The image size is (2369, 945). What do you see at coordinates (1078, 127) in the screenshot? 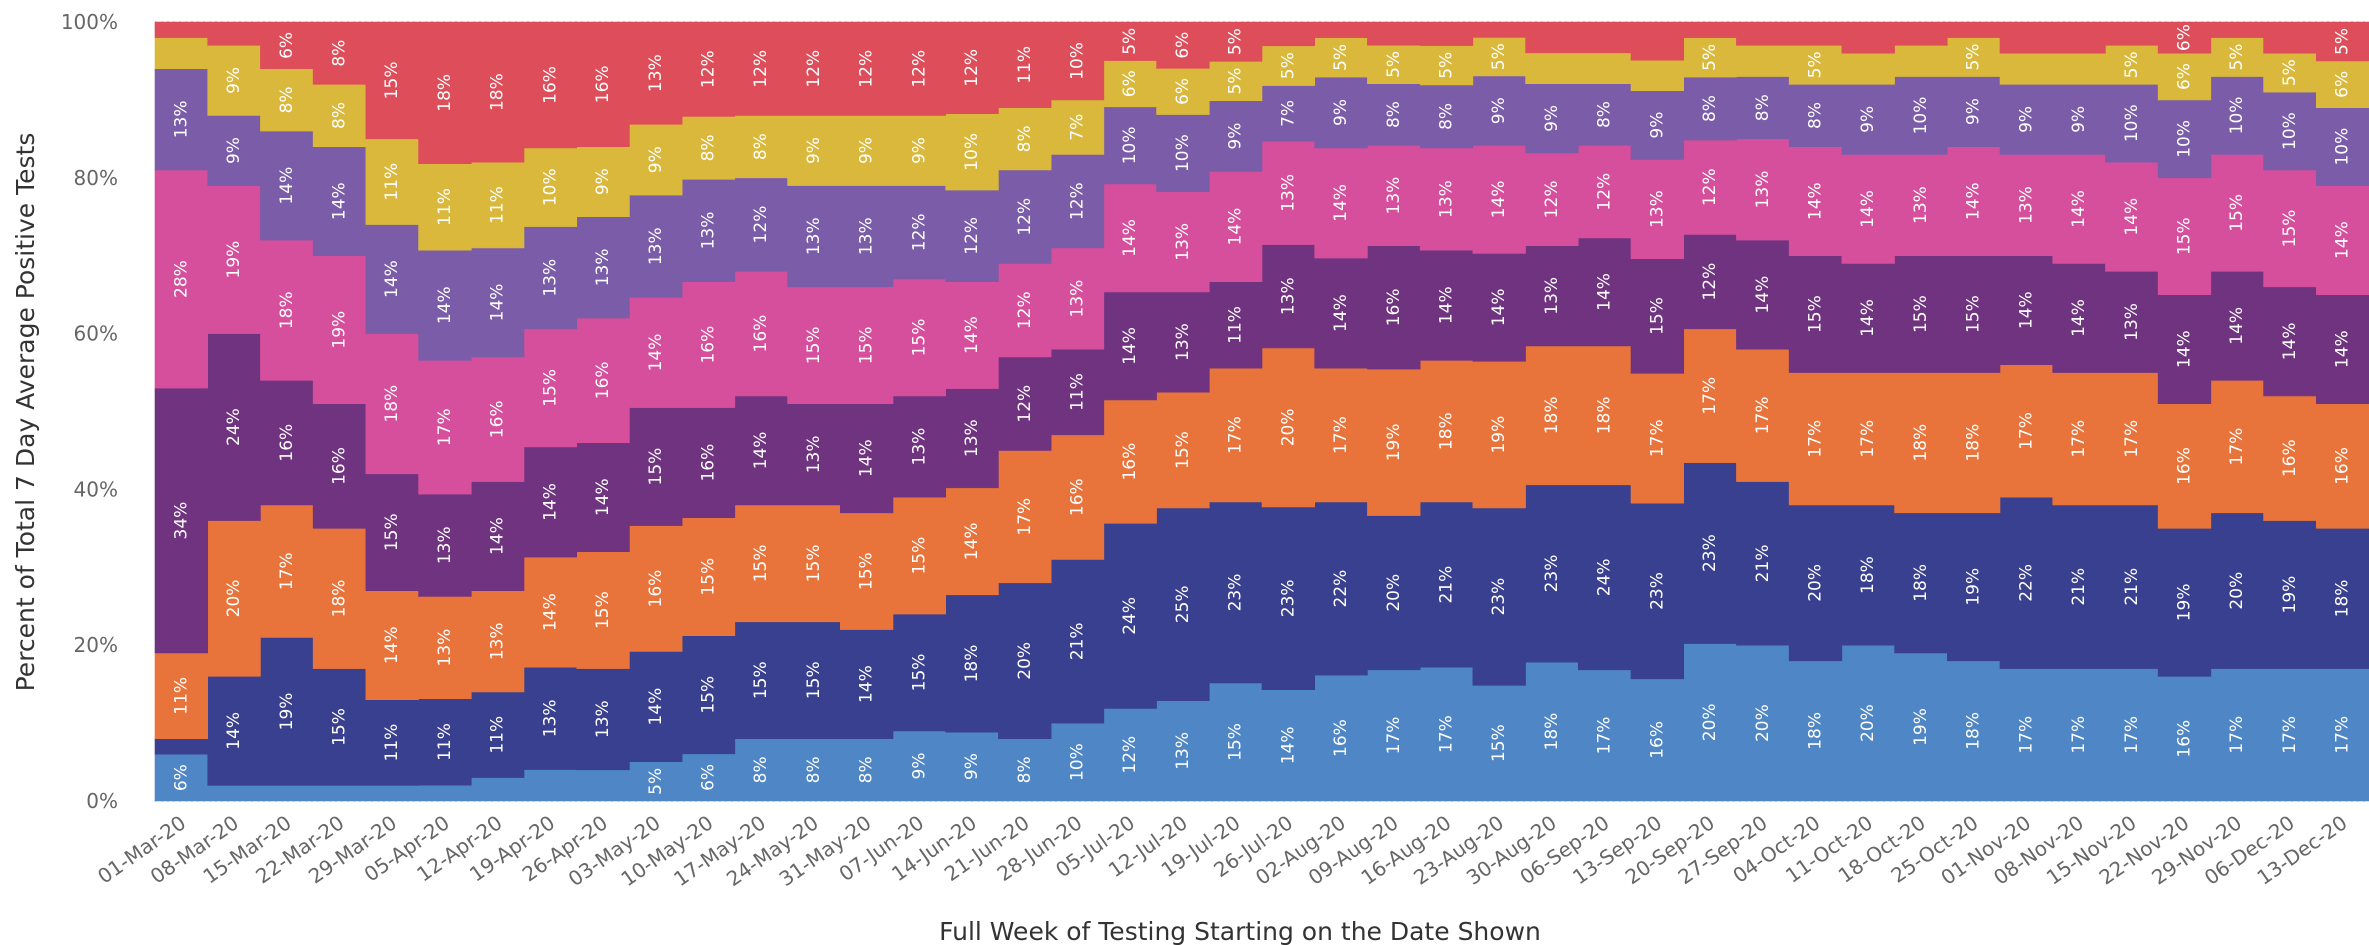
I see `data-label: 7%` at bounding box center [1078, 127].